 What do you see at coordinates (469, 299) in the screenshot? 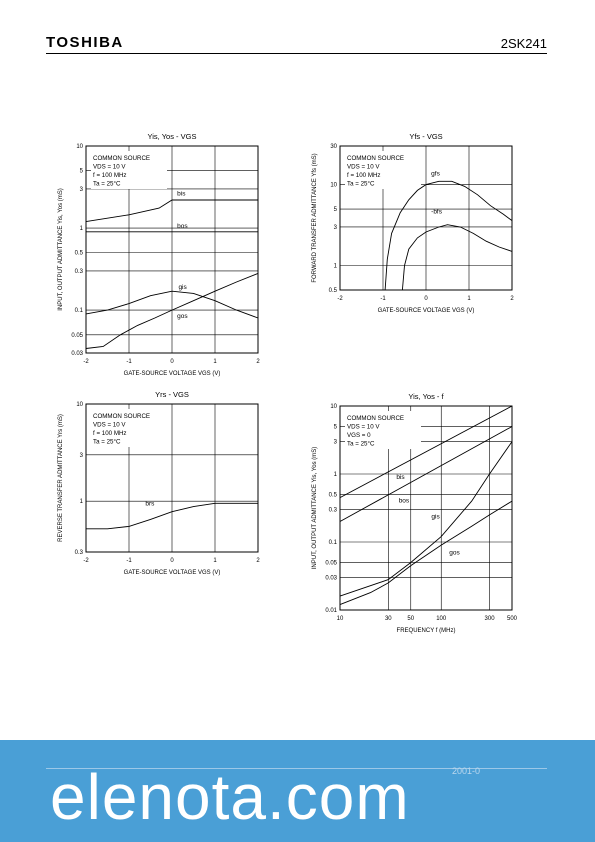
I see `chart2-xtick-label: 1` at bounding box center [469, 299].